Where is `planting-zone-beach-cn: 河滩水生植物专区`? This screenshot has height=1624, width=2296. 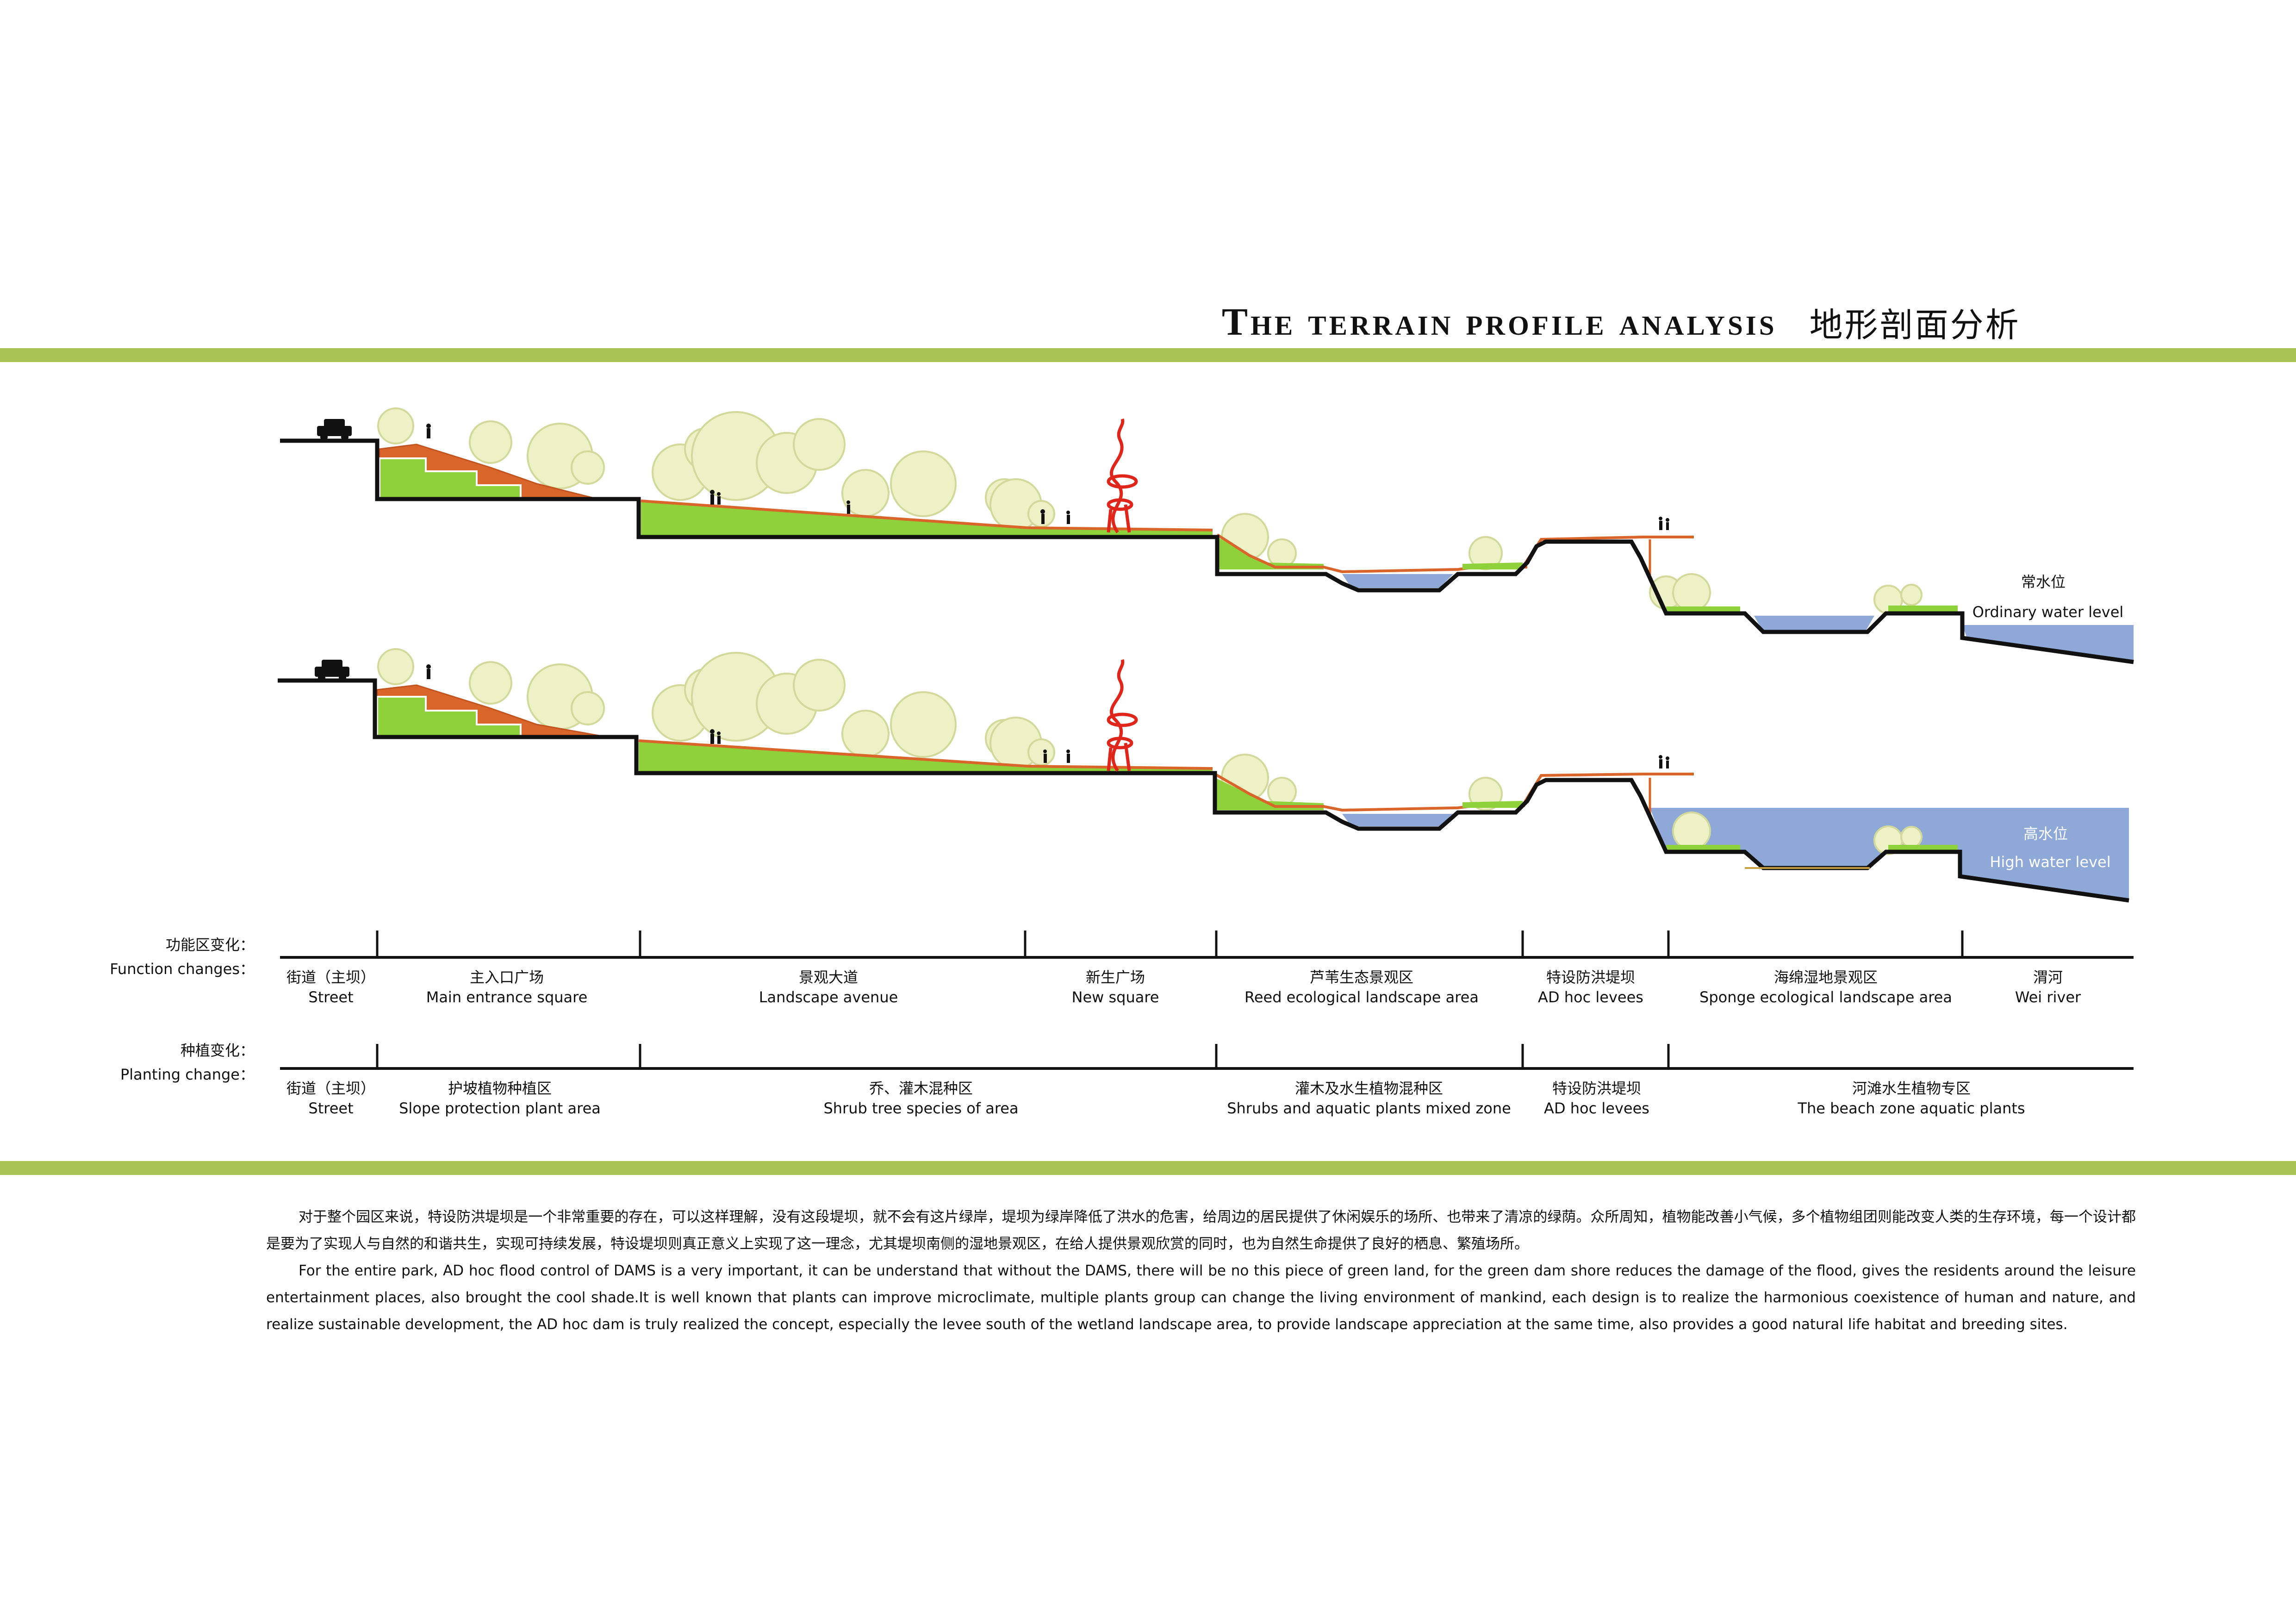
planting-zone-beach-cn: 河滩水生植物专区 is located at coordinates (1911, 1088).